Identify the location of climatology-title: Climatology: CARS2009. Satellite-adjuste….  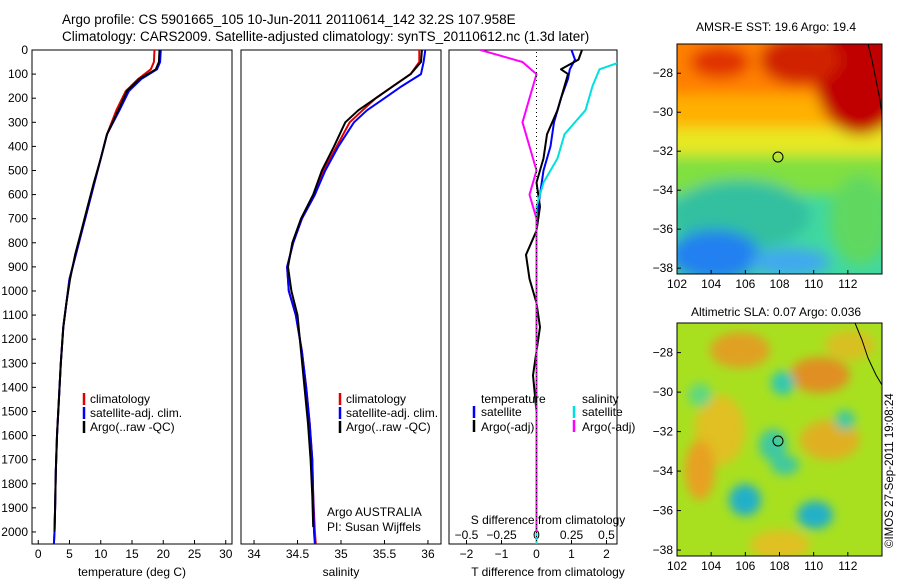
(326, 36).